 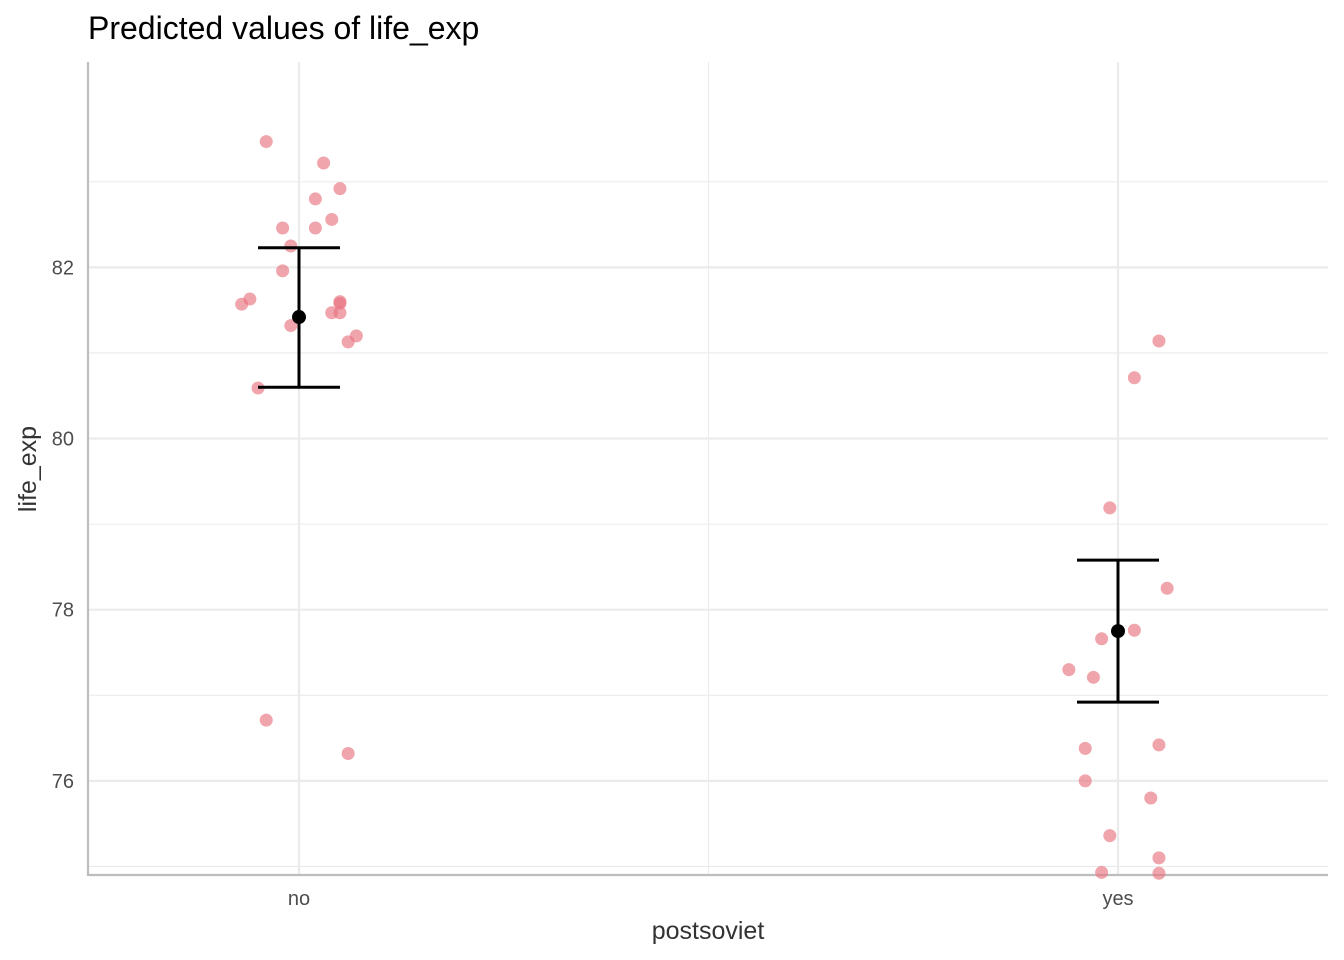 What do you see at coordinates (63, 524) in the screenshot?
I see `y-axis-tick-labels: 76 78 80 82` at bounding box center [63, 524].